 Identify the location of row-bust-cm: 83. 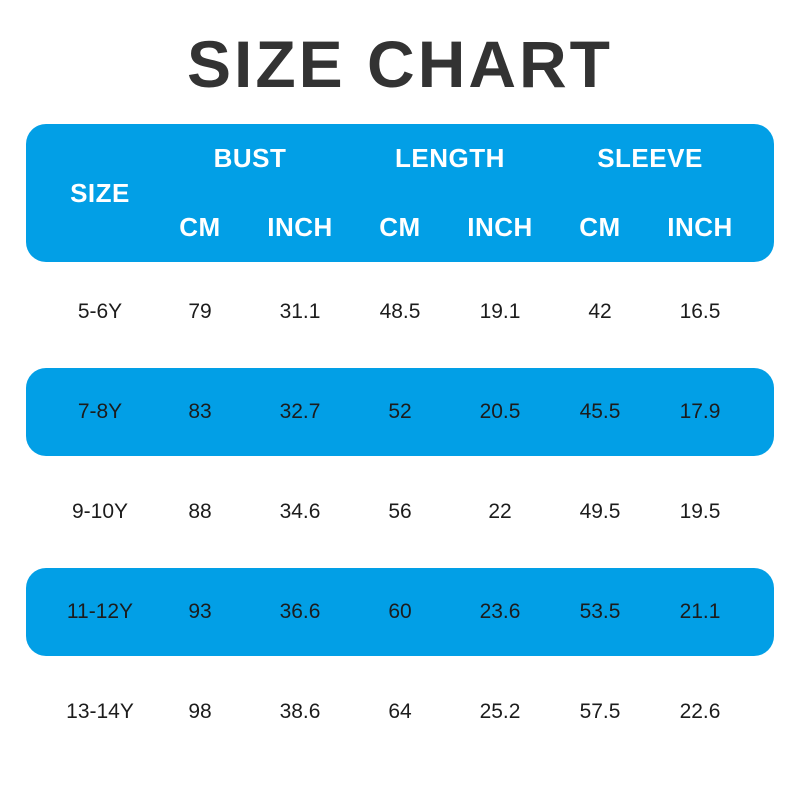
(200, 411).